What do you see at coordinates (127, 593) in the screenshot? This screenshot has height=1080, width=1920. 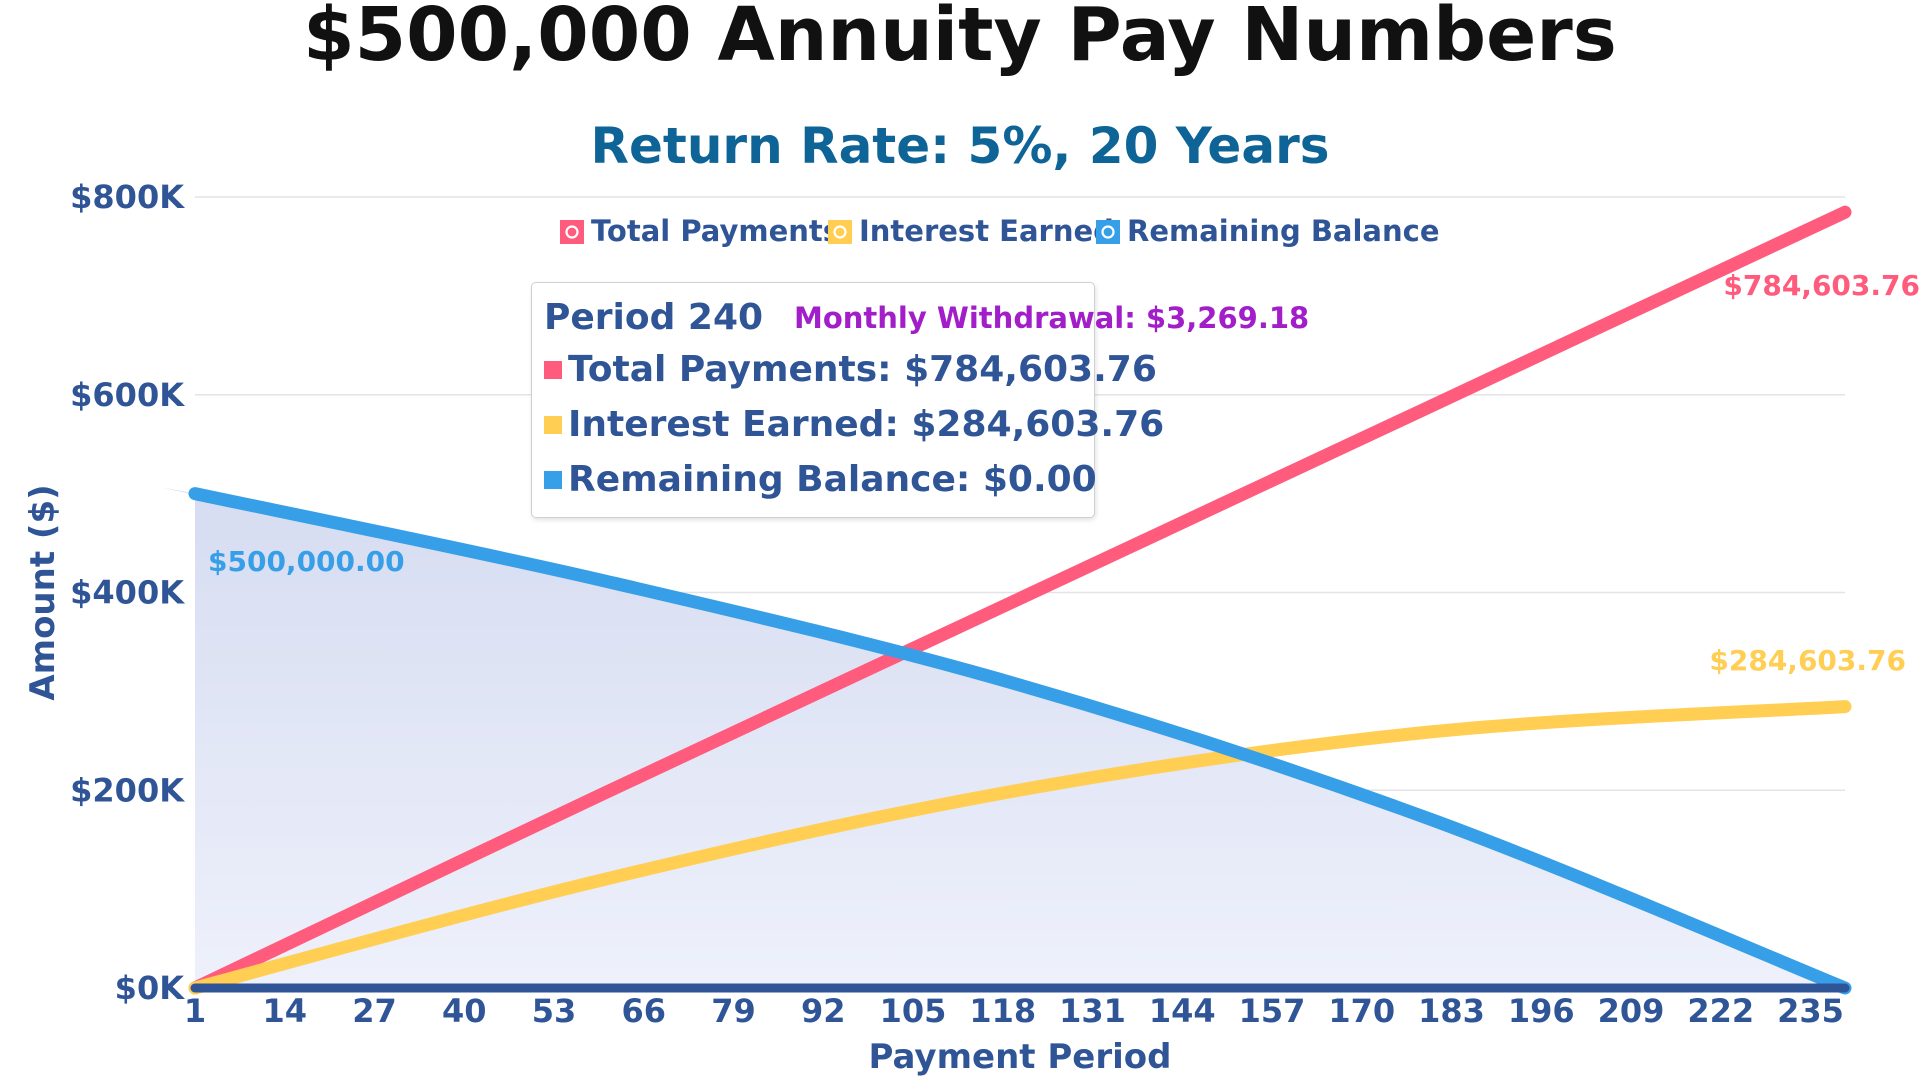 I see `y-tick-label: $400K` at bounding box center [127, 593].